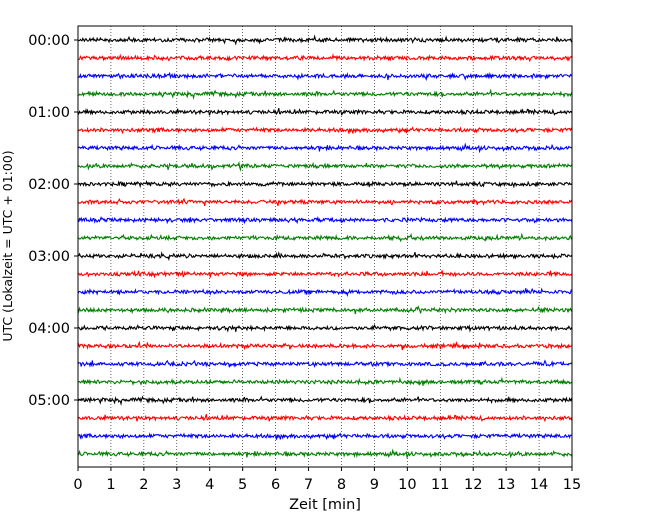  I want to click on x-tick-label: 12, so click(473, 485).